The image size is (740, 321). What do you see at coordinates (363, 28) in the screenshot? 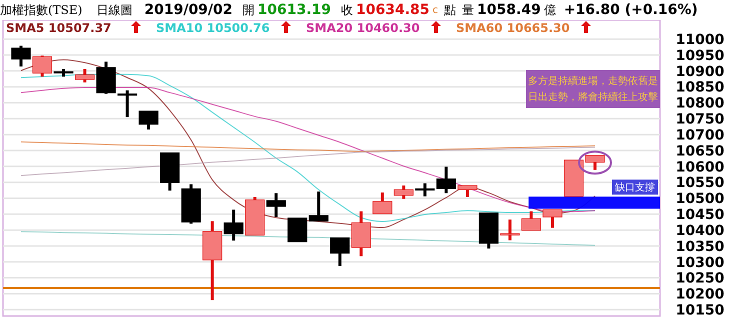
I see `text: SMA20 10460.30` at bounding box center [363, 28].